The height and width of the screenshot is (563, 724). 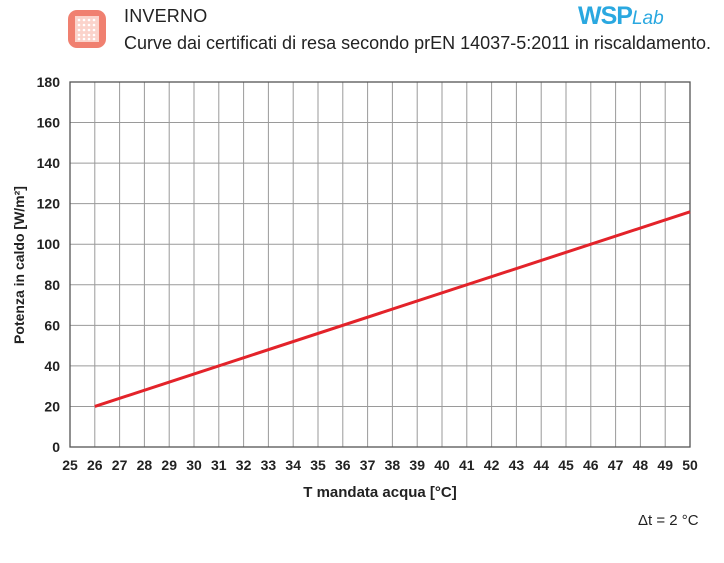 I want to click on x-tick-label: 35, so click(x=318, y=465).